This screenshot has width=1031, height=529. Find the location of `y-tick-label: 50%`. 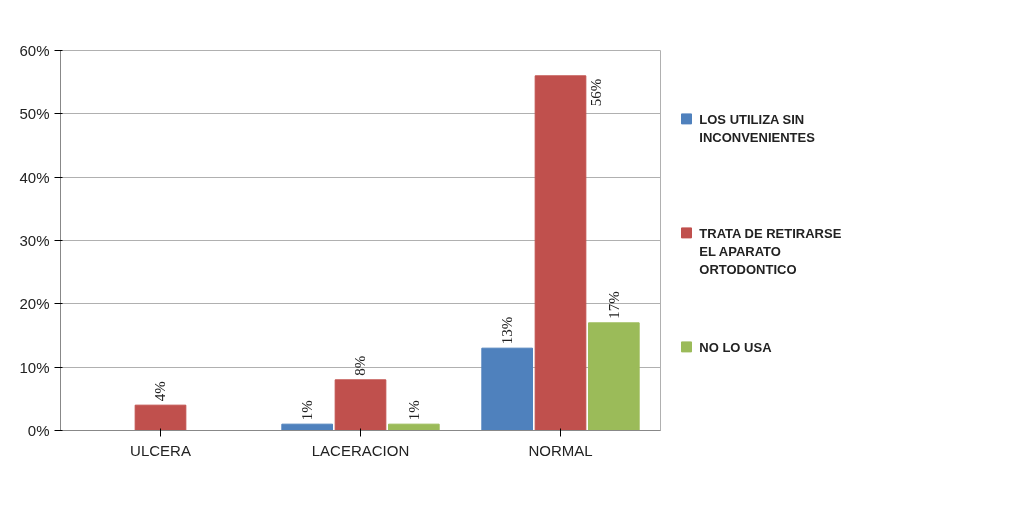

y-tick-label: 50% is located at coordinates (34, 114).